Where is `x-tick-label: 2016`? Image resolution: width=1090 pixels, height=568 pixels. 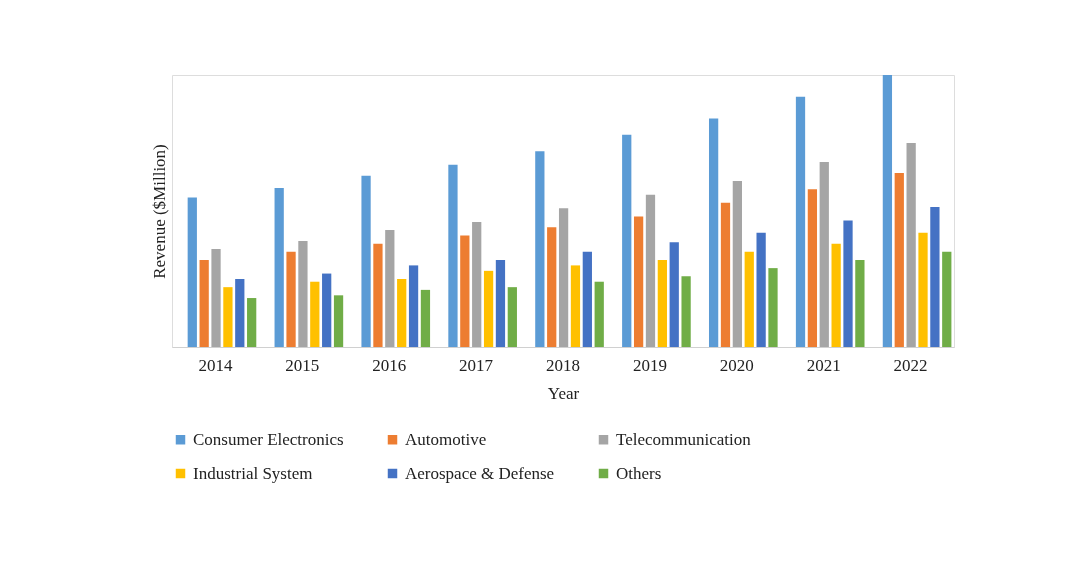 x-tick-label: 2016 is located at coordinates (389, 365).